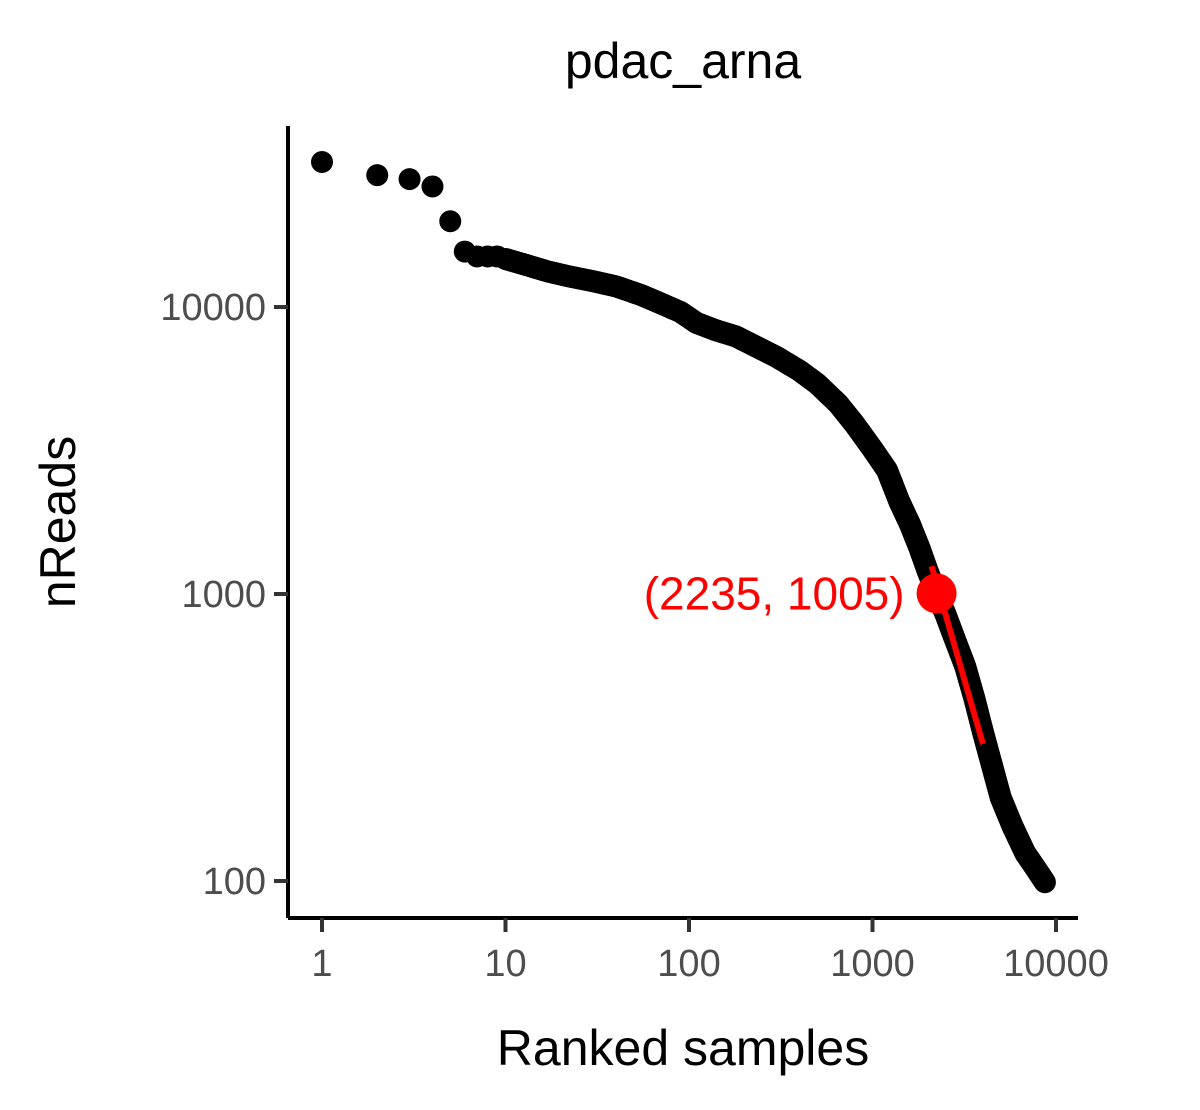 The width and height of the screenshot is (1200, 1110). I want to click on x-tick-label: 100, so click(688, 964).